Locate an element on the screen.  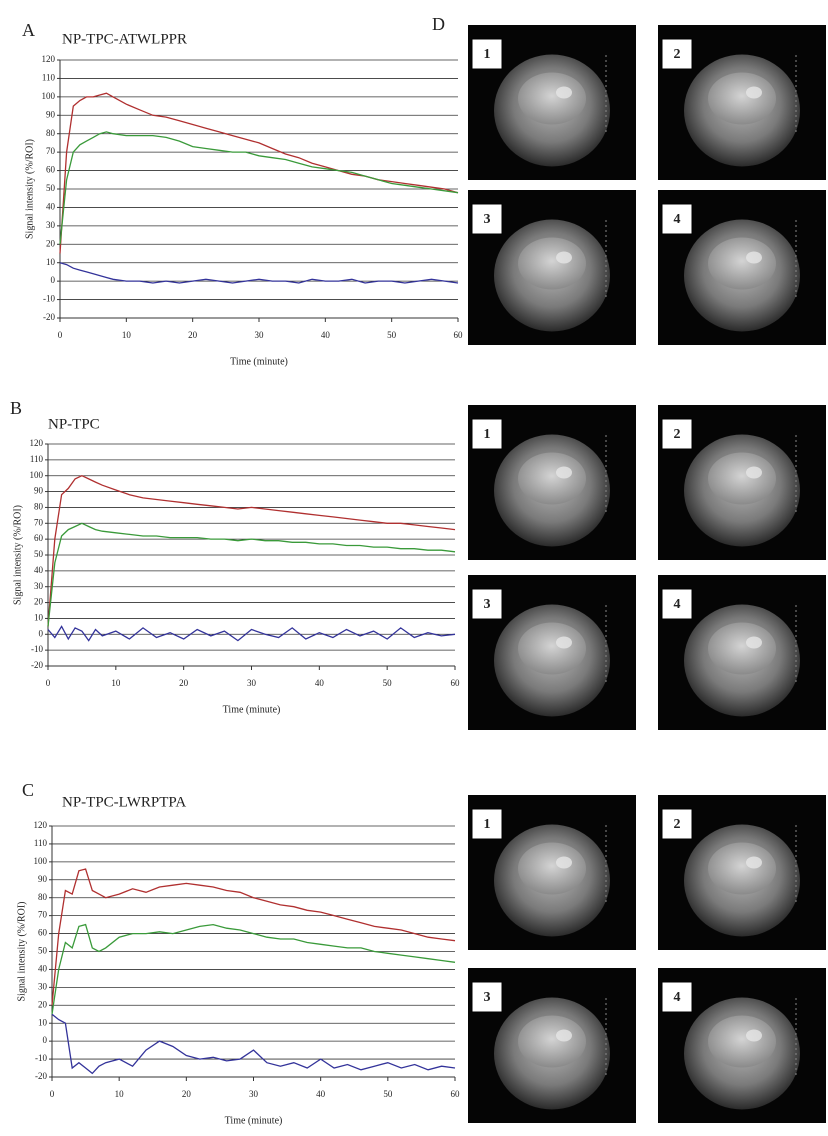
image-number: 3 is located at coordinates (487, 219).